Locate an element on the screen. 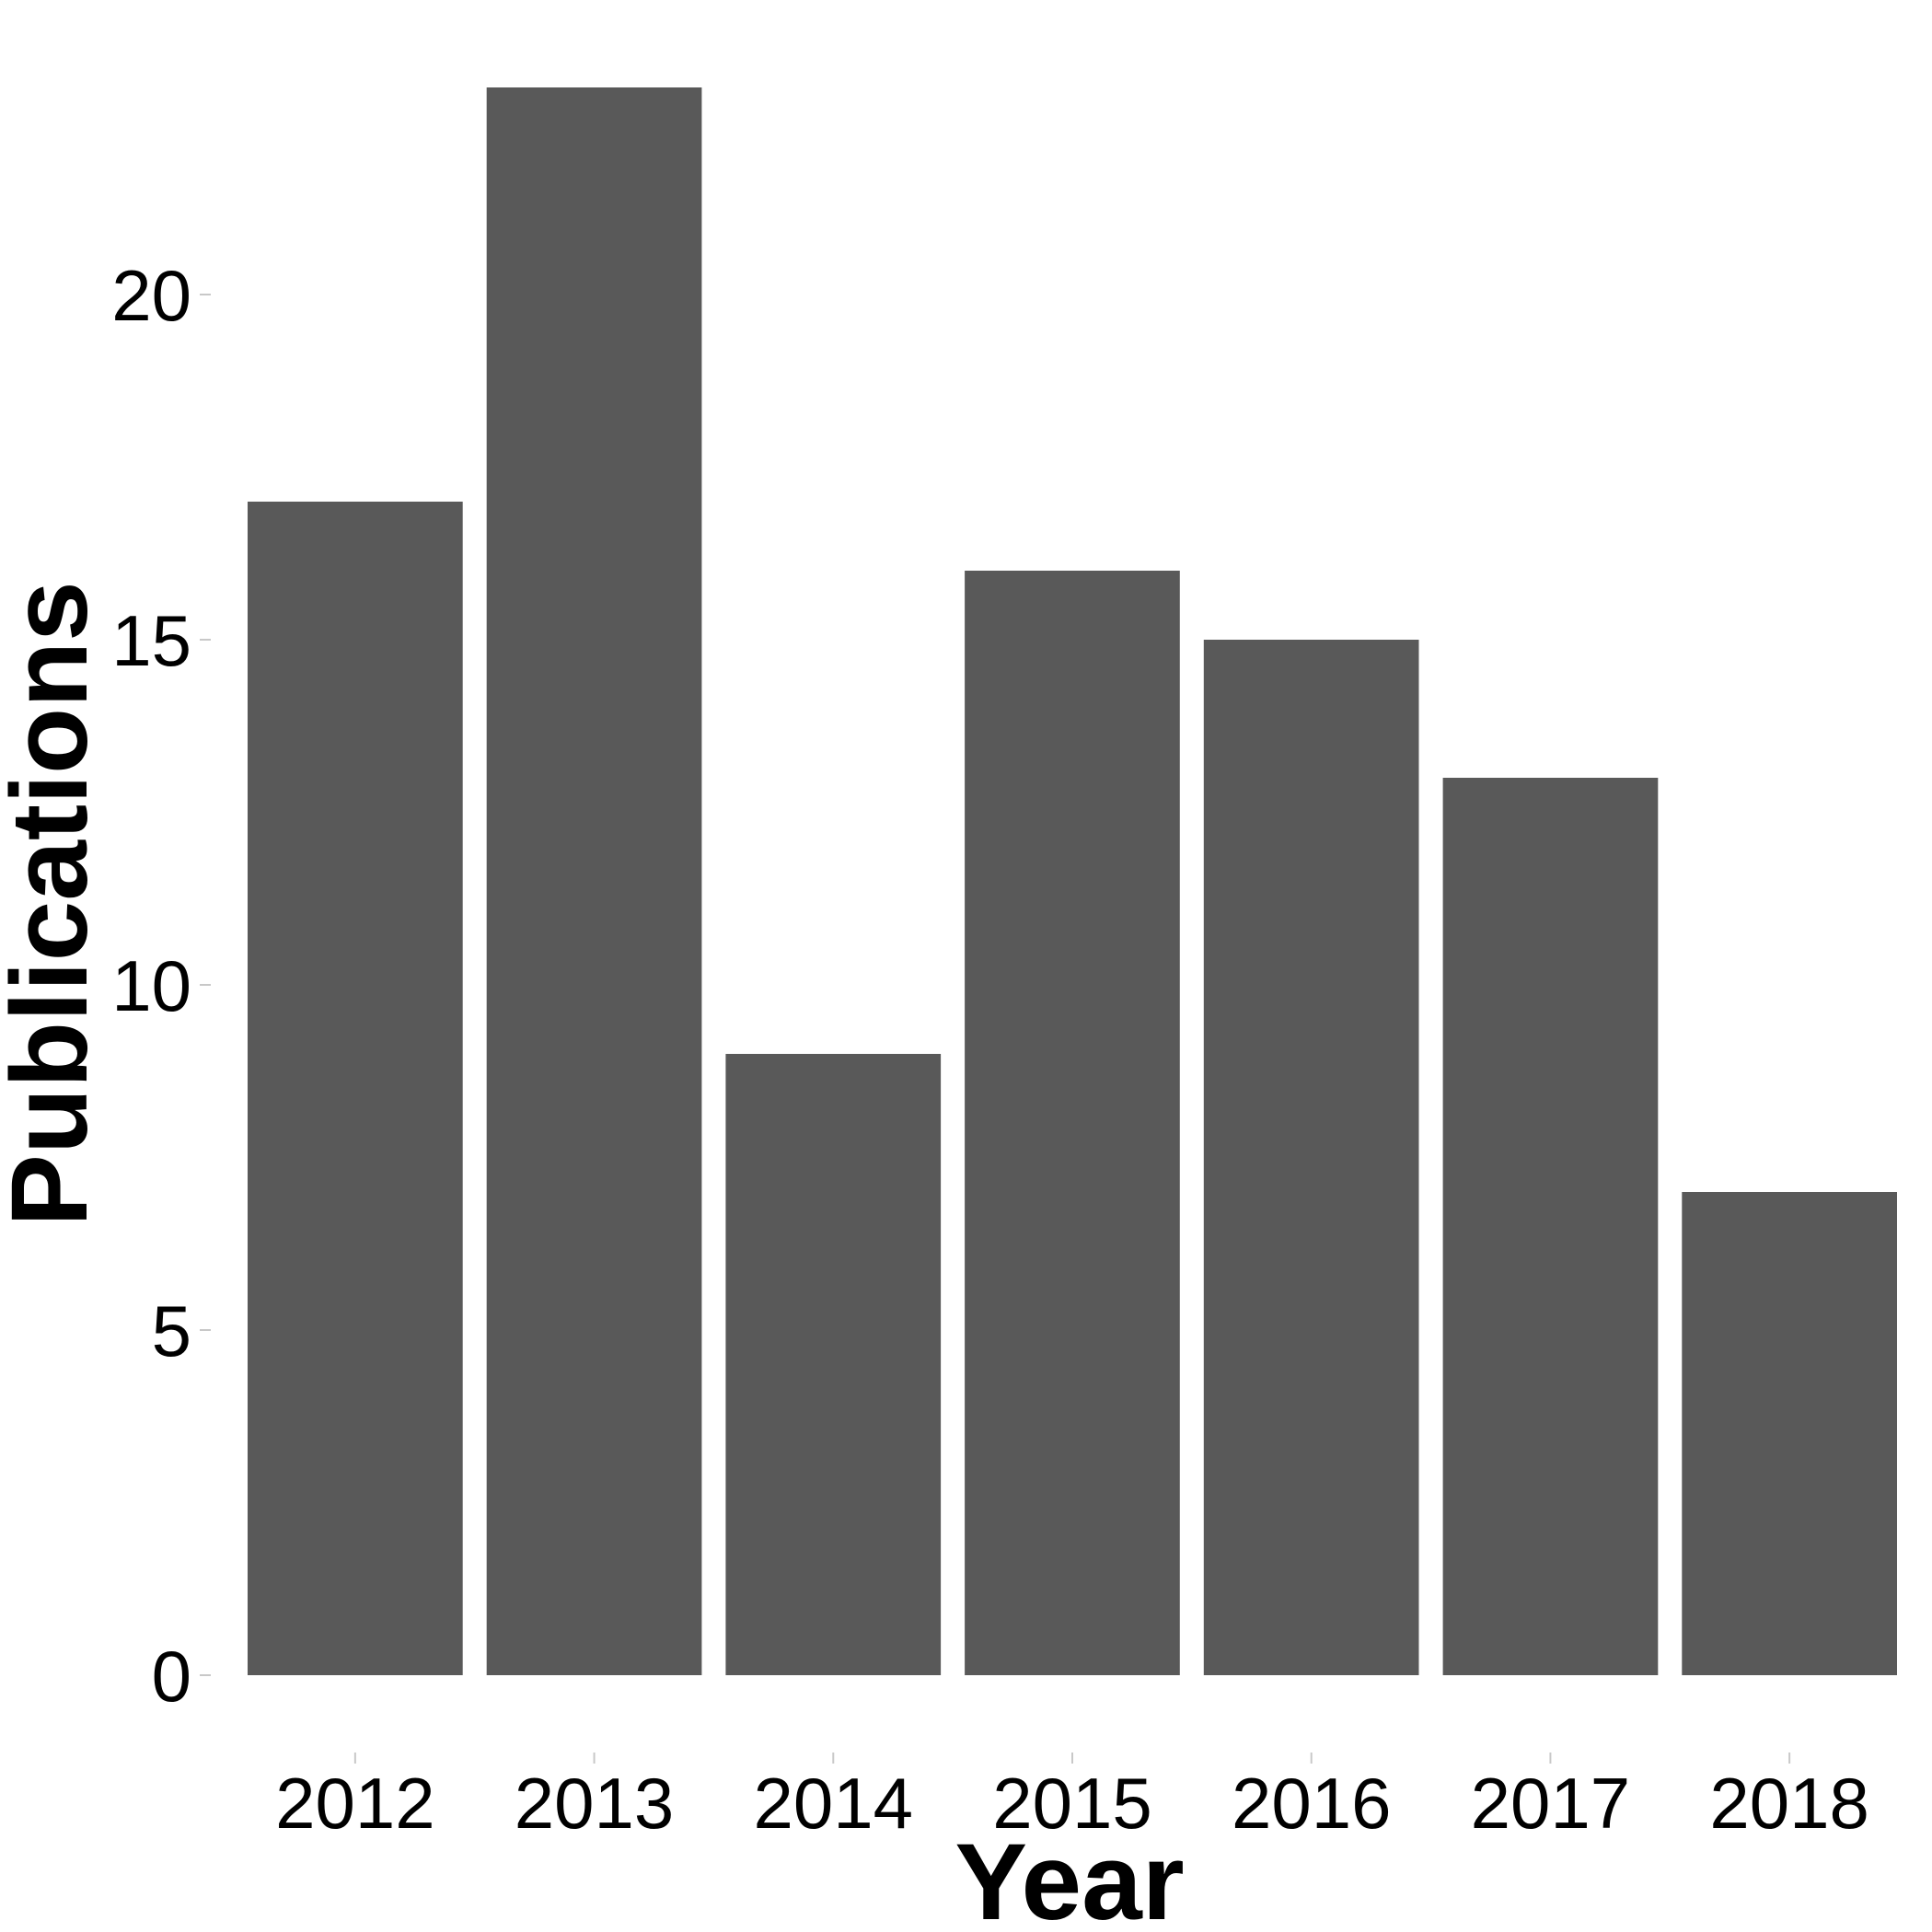 This screenshot has height=1932, width=1932. x-tick-label-2017: 2017 is located at coordinates (1551, 1804).